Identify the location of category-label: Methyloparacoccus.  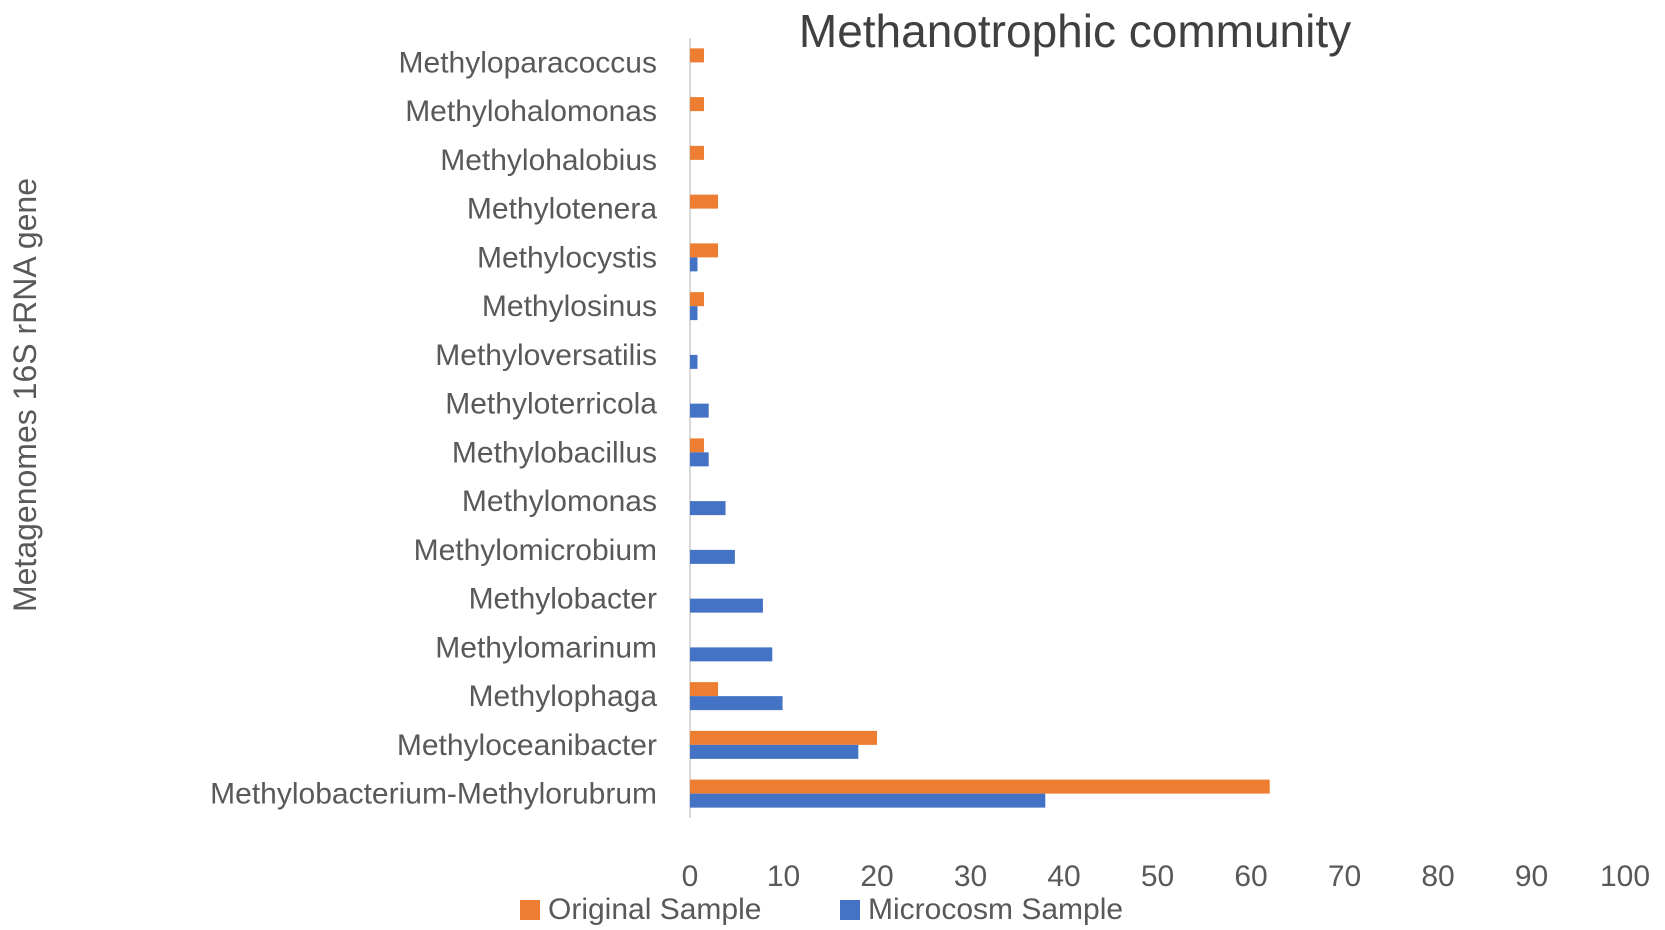
(528, 62).